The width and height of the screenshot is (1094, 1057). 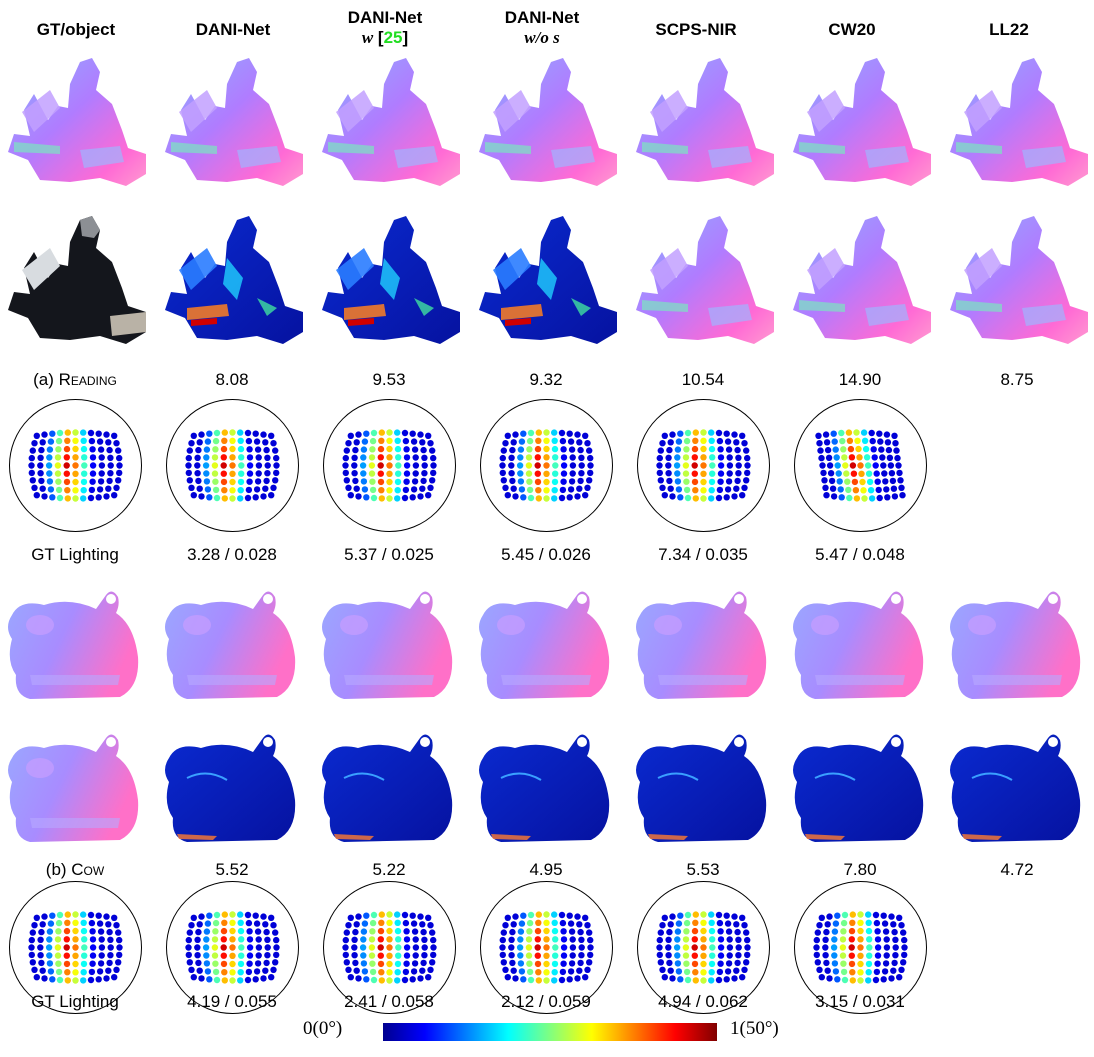 What do you see at coordinates (75, 789) in the screenshot?
I see `cow-object` at bounding box center [75, 789].